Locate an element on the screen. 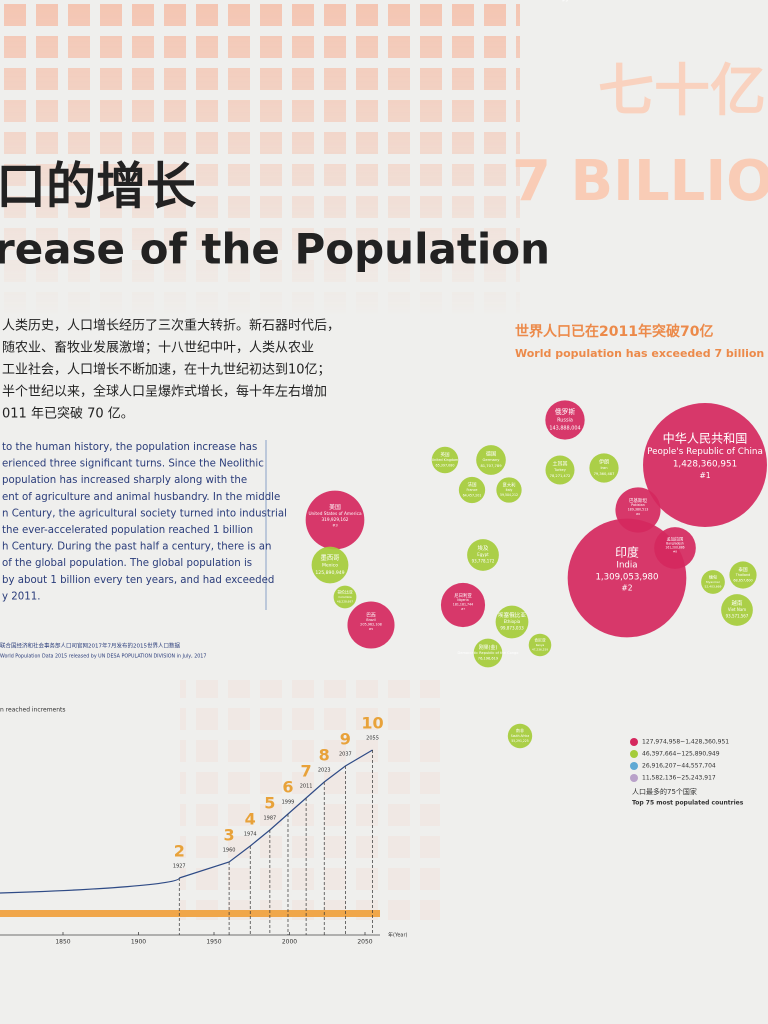  country-en: Iran is located at coordinates (603, 468).